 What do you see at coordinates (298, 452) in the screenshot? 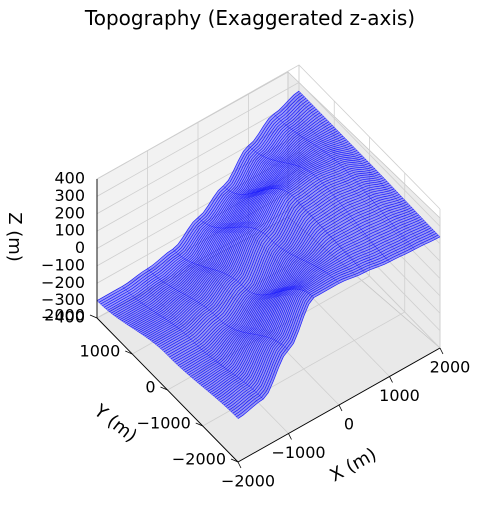
I see `x-tick-label: −1000` at bounding box center [298, 452].